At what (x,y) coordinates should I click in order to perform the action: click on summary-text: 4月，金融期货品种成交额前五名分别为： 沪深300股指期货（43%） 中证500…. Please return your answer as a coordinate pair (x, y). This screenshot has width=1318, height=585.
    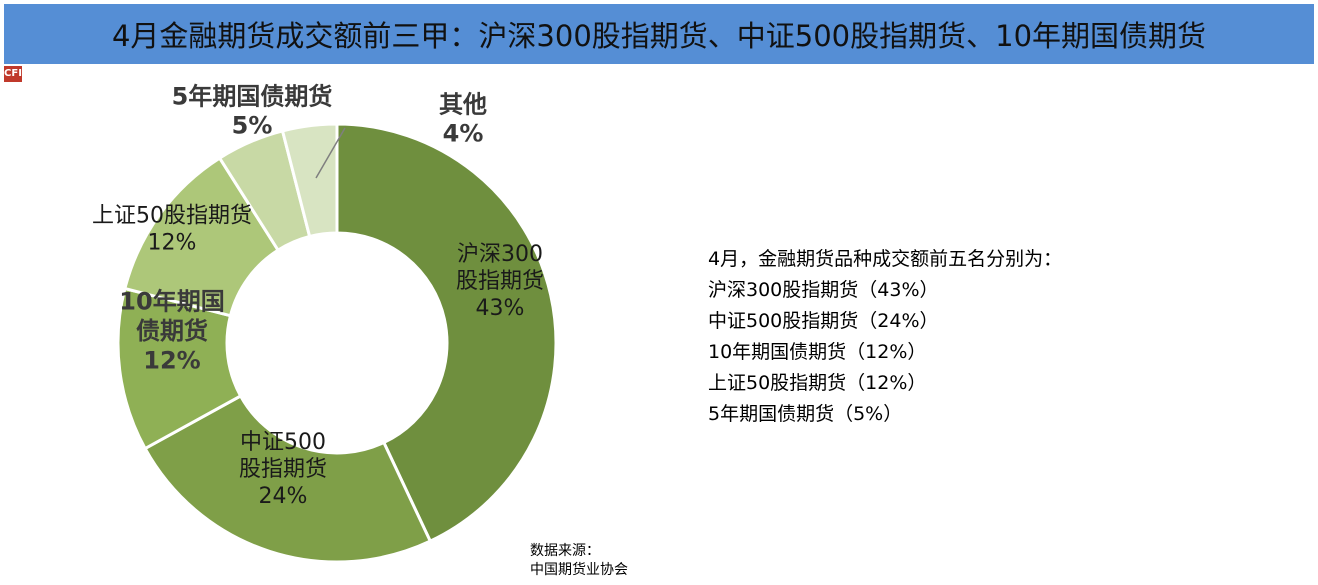
    Looking at the image, I should click on (885, 337).